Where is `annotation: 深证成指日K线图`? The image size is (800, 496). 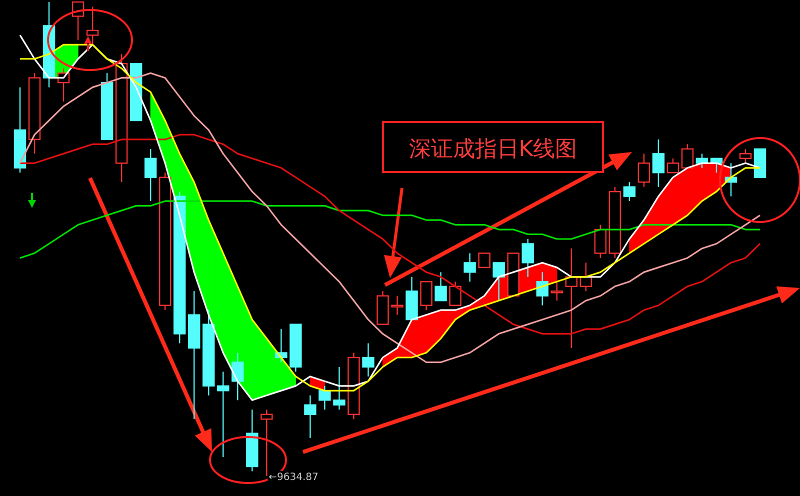 annotation: 深证成指日K线图 is located at coordinates (493, 149).